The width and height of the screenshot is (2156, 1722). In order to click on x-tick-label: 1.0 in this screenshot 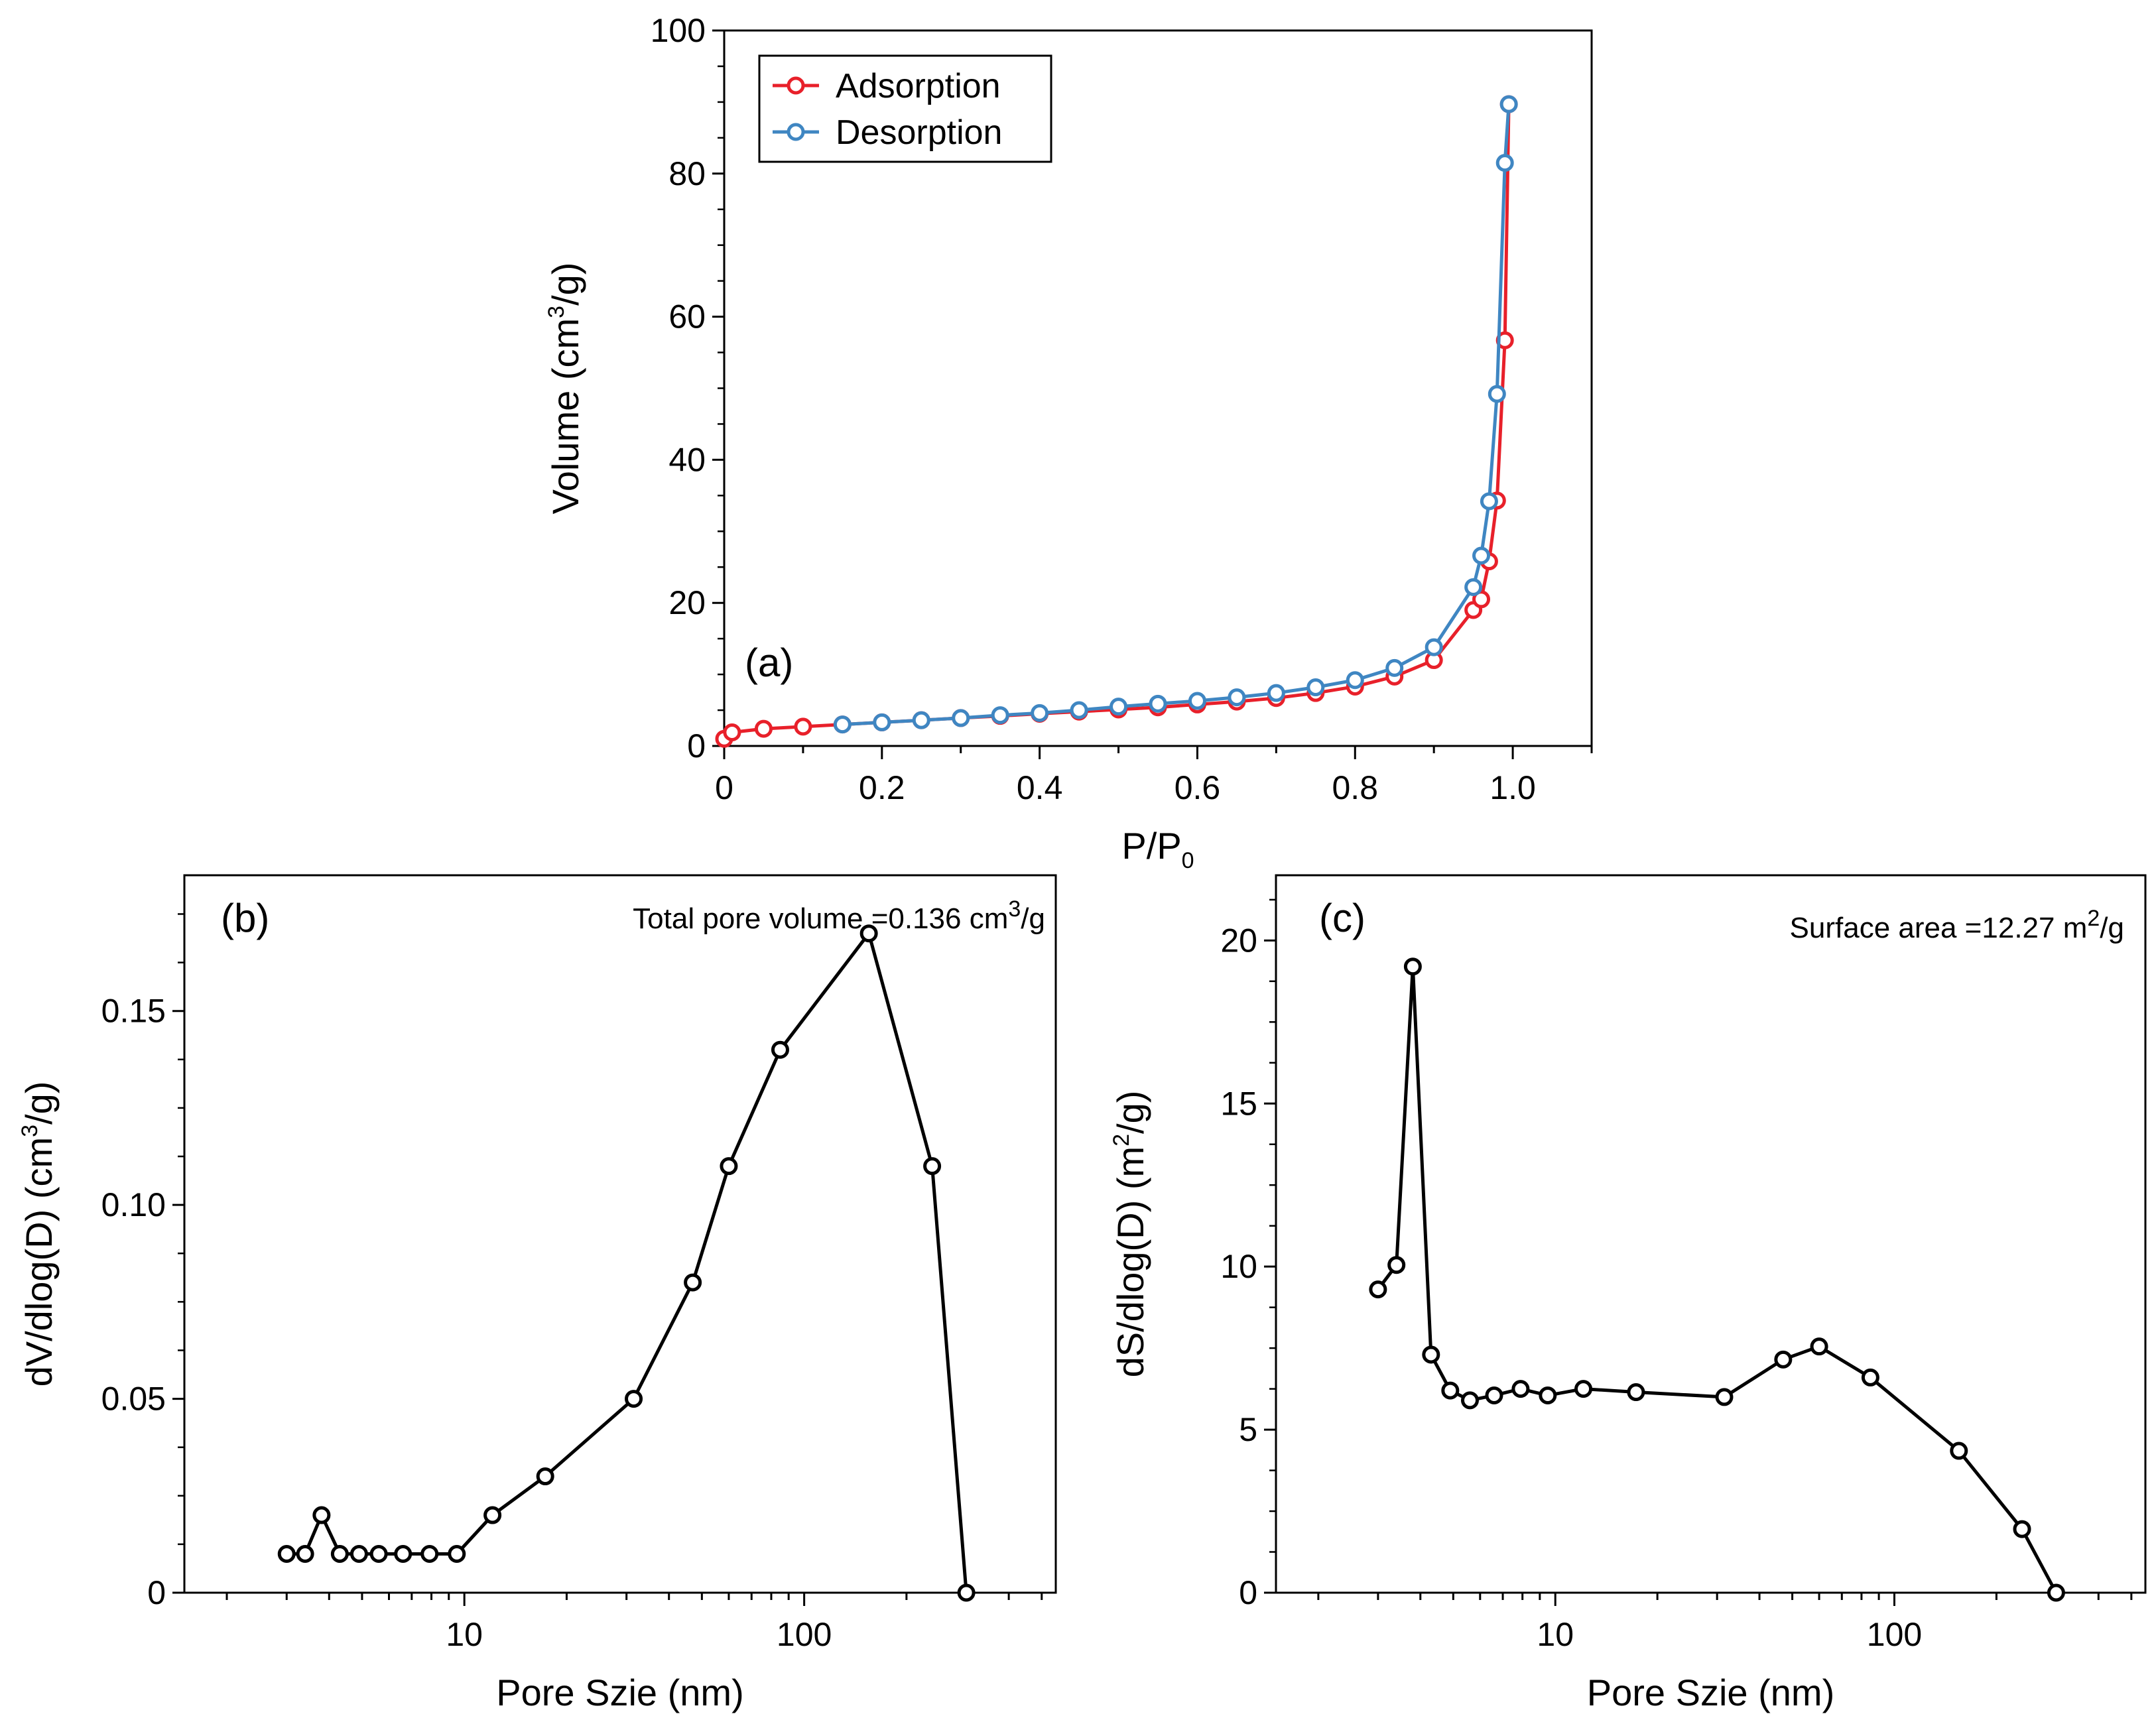, I will do `click(1513, 787)`.